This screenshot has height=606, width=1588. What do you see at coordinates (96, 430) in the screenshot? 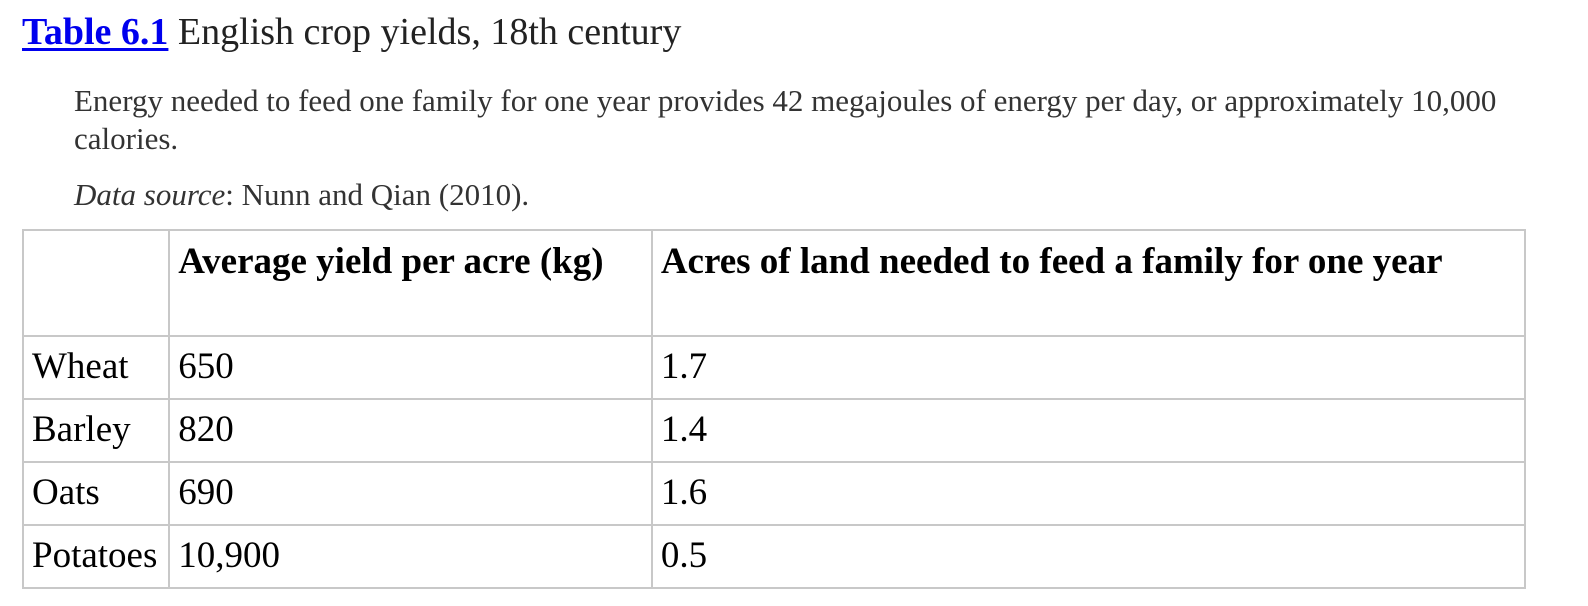
I see `crop-name: Barley` at bounding box center [96, 430].